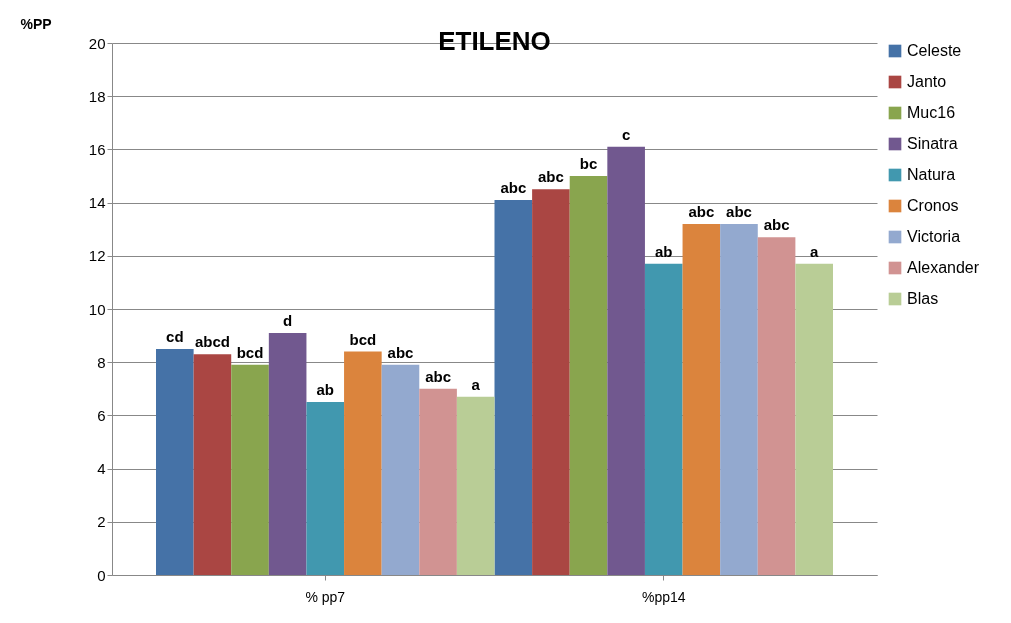 The height and width of the screenshot is (623, 1011). I want to click on data-label: c, so click(626, 134).